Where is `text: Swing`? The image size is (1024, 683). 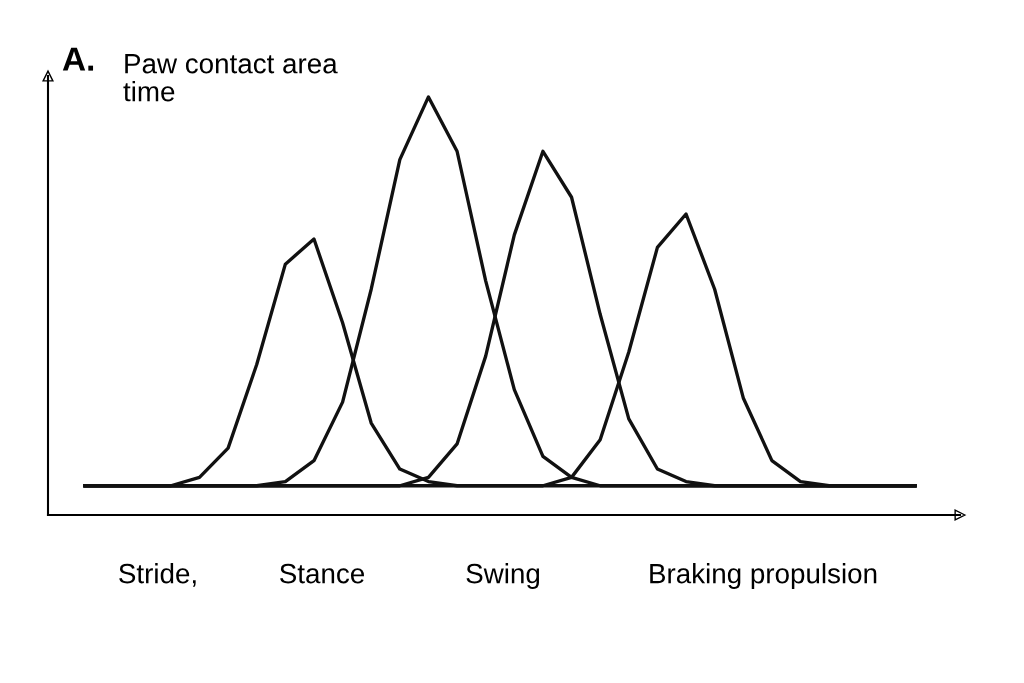 text: Swing is located at coordinates (503, 576).